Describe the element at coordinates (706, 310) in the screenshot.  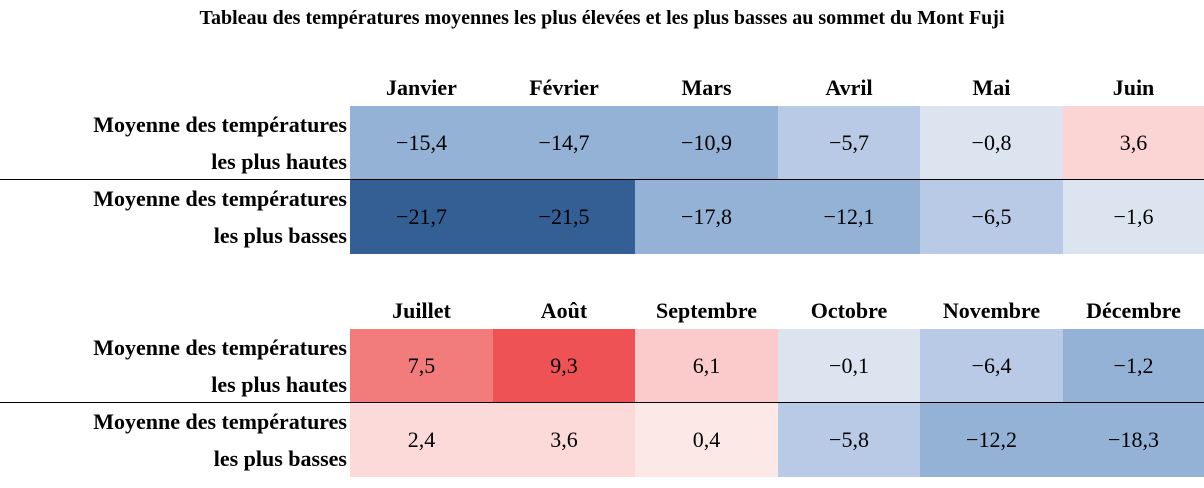
I see `month-header: Septembre` at that location.